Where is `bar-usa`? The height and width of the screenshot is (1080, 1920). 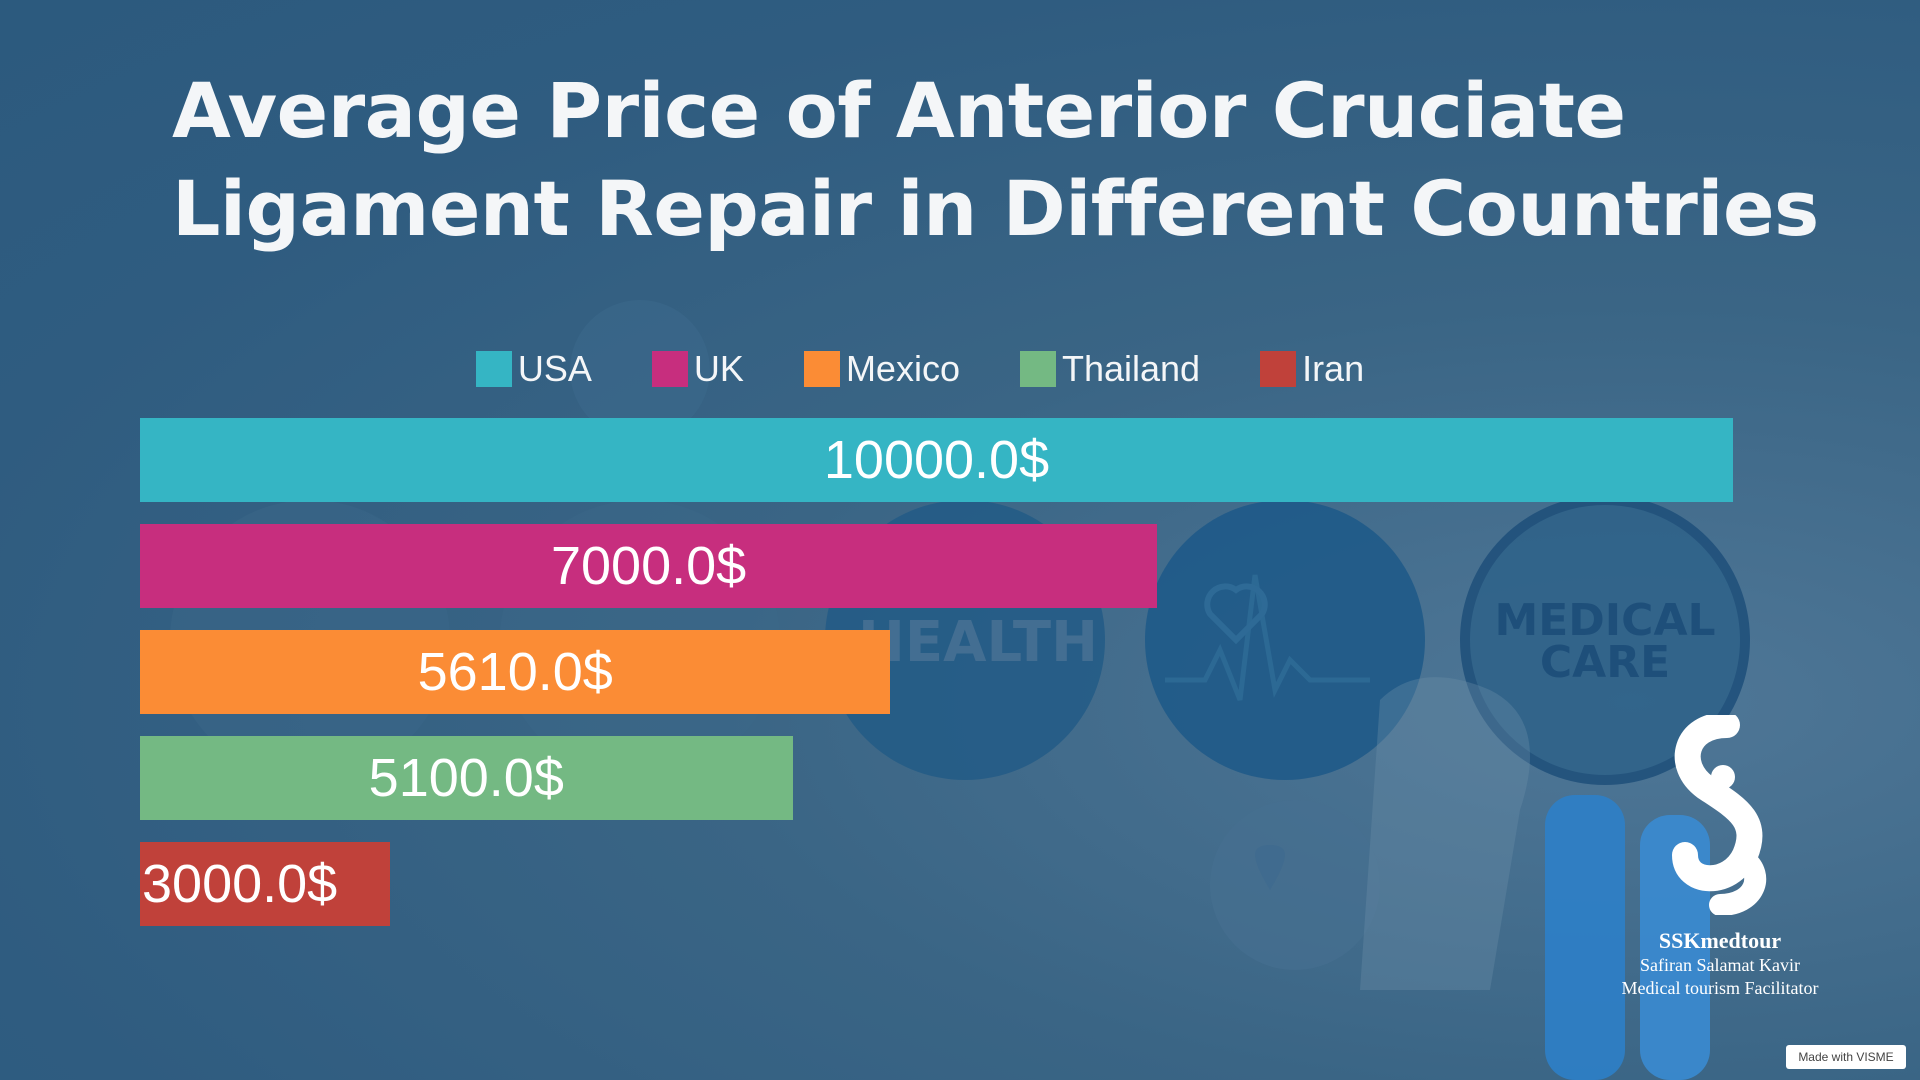 bar-usa is located at coordinates (936, 460).